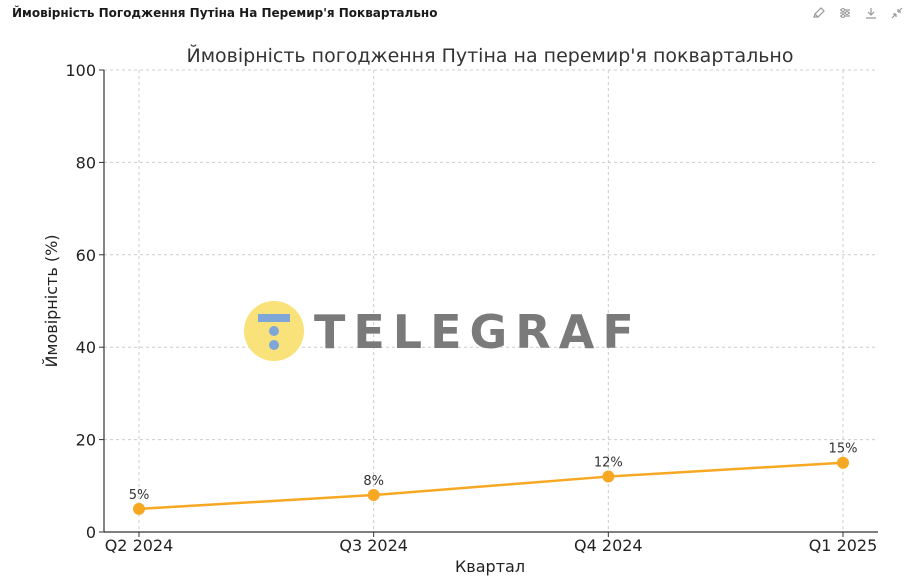  I want to click on y-tick-label: 0, so click(91, 532).